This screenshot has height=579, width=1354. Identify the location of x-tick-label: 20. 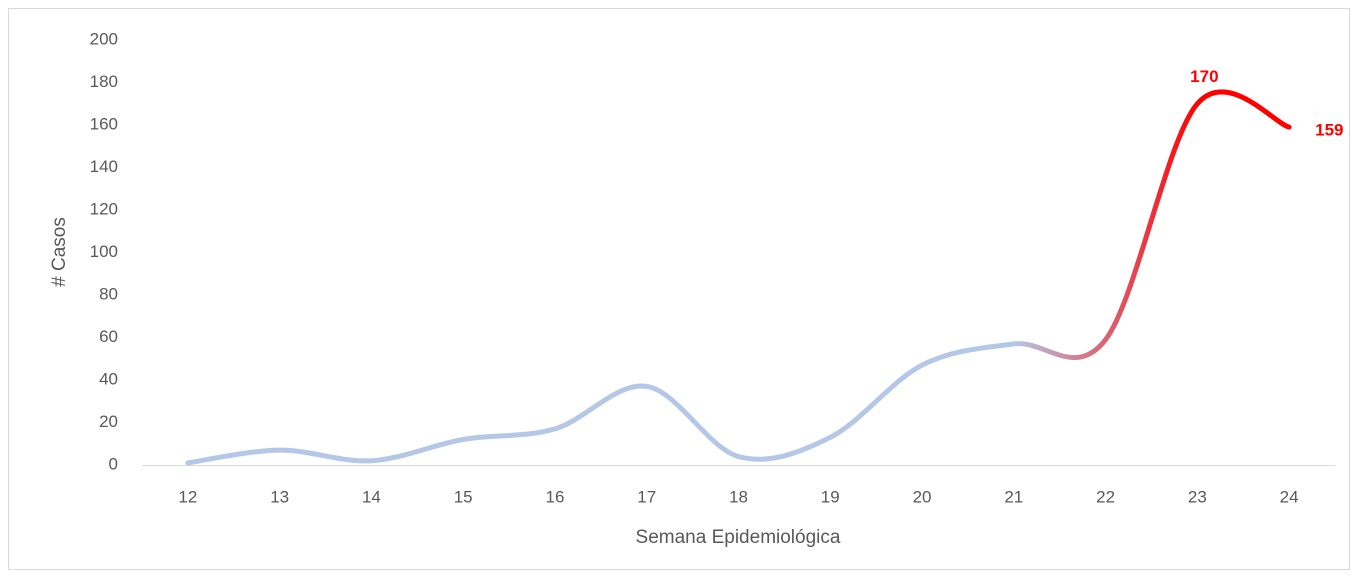
(922, 496).